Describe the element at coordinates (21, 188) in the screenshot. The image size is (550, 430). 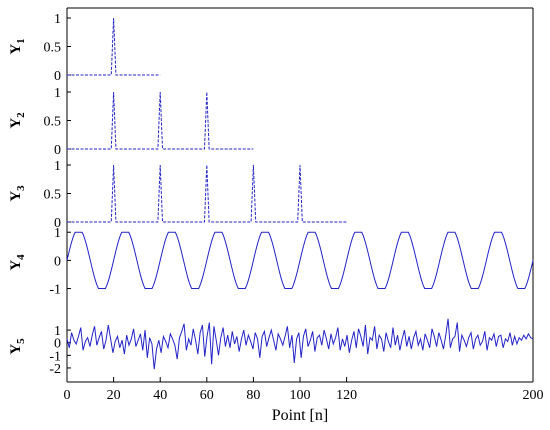
I see `panel-label-subscript: 3` at that location.